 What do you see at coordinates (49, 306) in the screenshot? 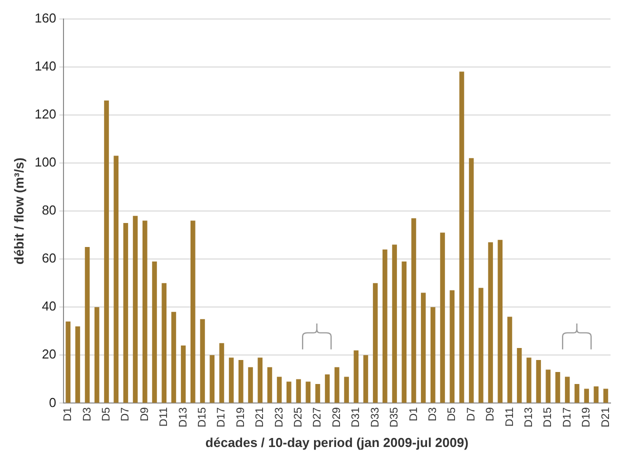
I see `y-tick-label: 40` at bounding box center [49, 306].